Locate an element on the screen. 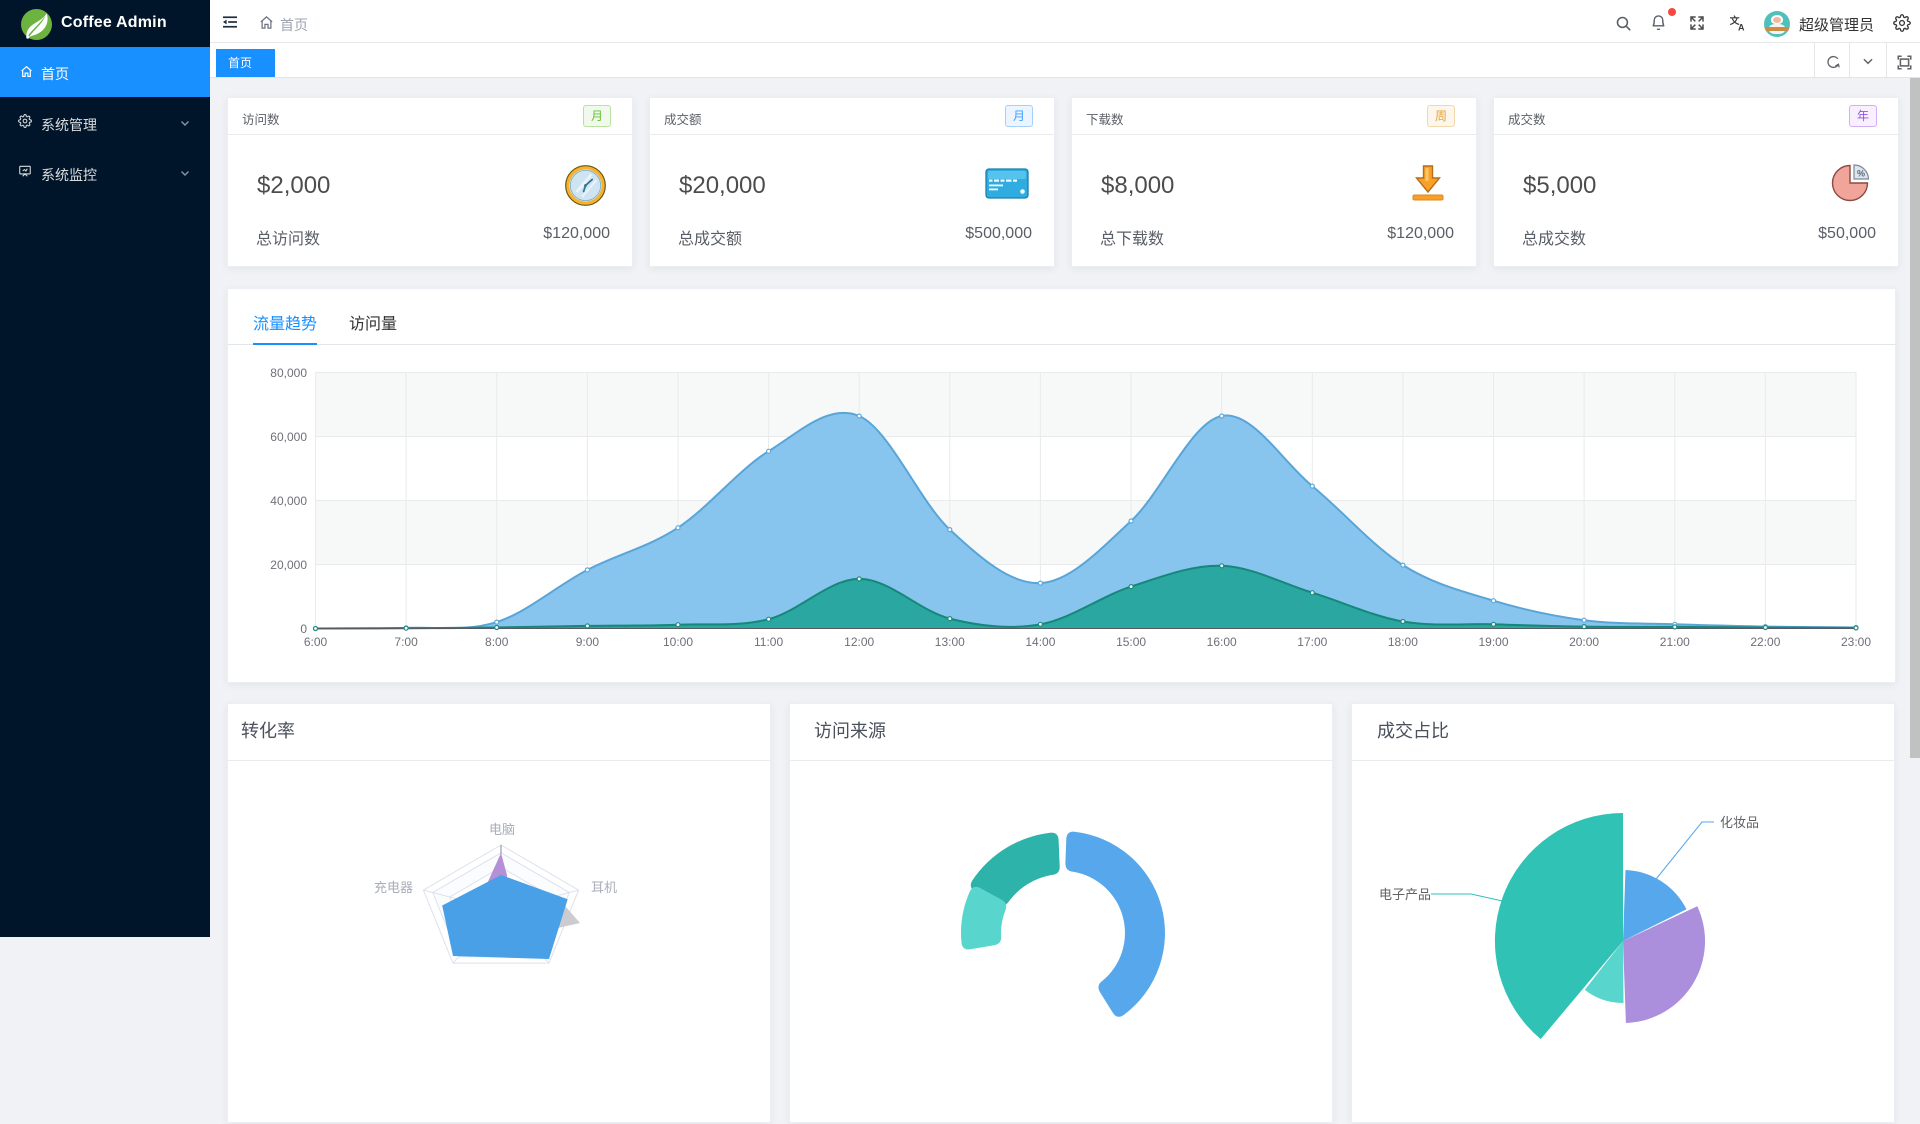 The height and width of the screenshot is (1124, 1920). svg-text: 10:00 is located at coordinates (678, 642).